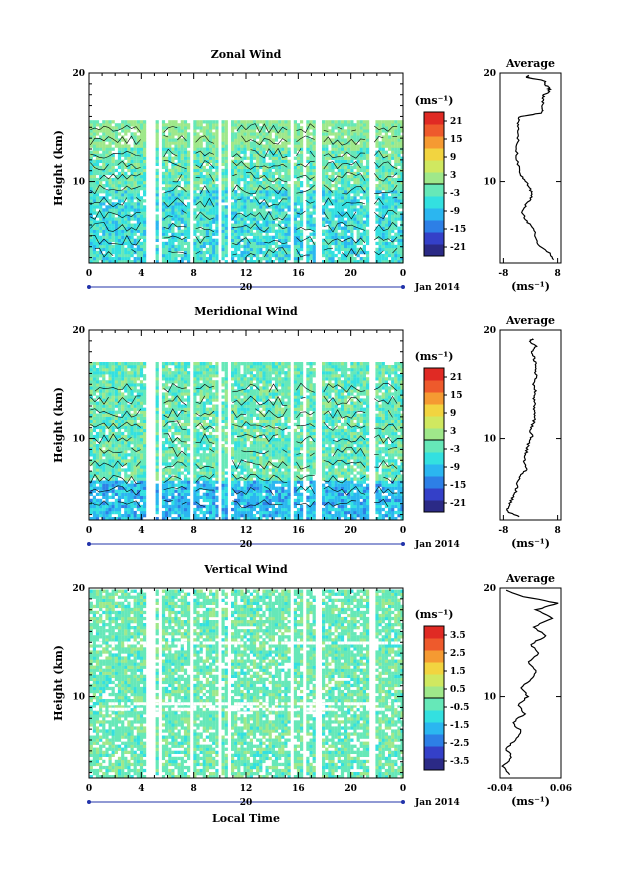 The width and height of the screenshot is (621, 878). I want to click on average-x-label: (ms⁻¹), so click(530, 286).